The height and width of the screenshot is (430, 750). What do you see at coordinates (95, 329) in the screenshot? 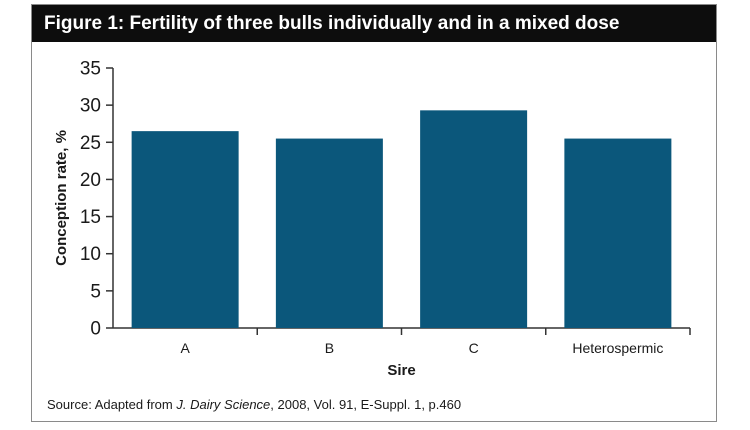
I see `y-tick-label: 0` at bounding box center [95, 329].